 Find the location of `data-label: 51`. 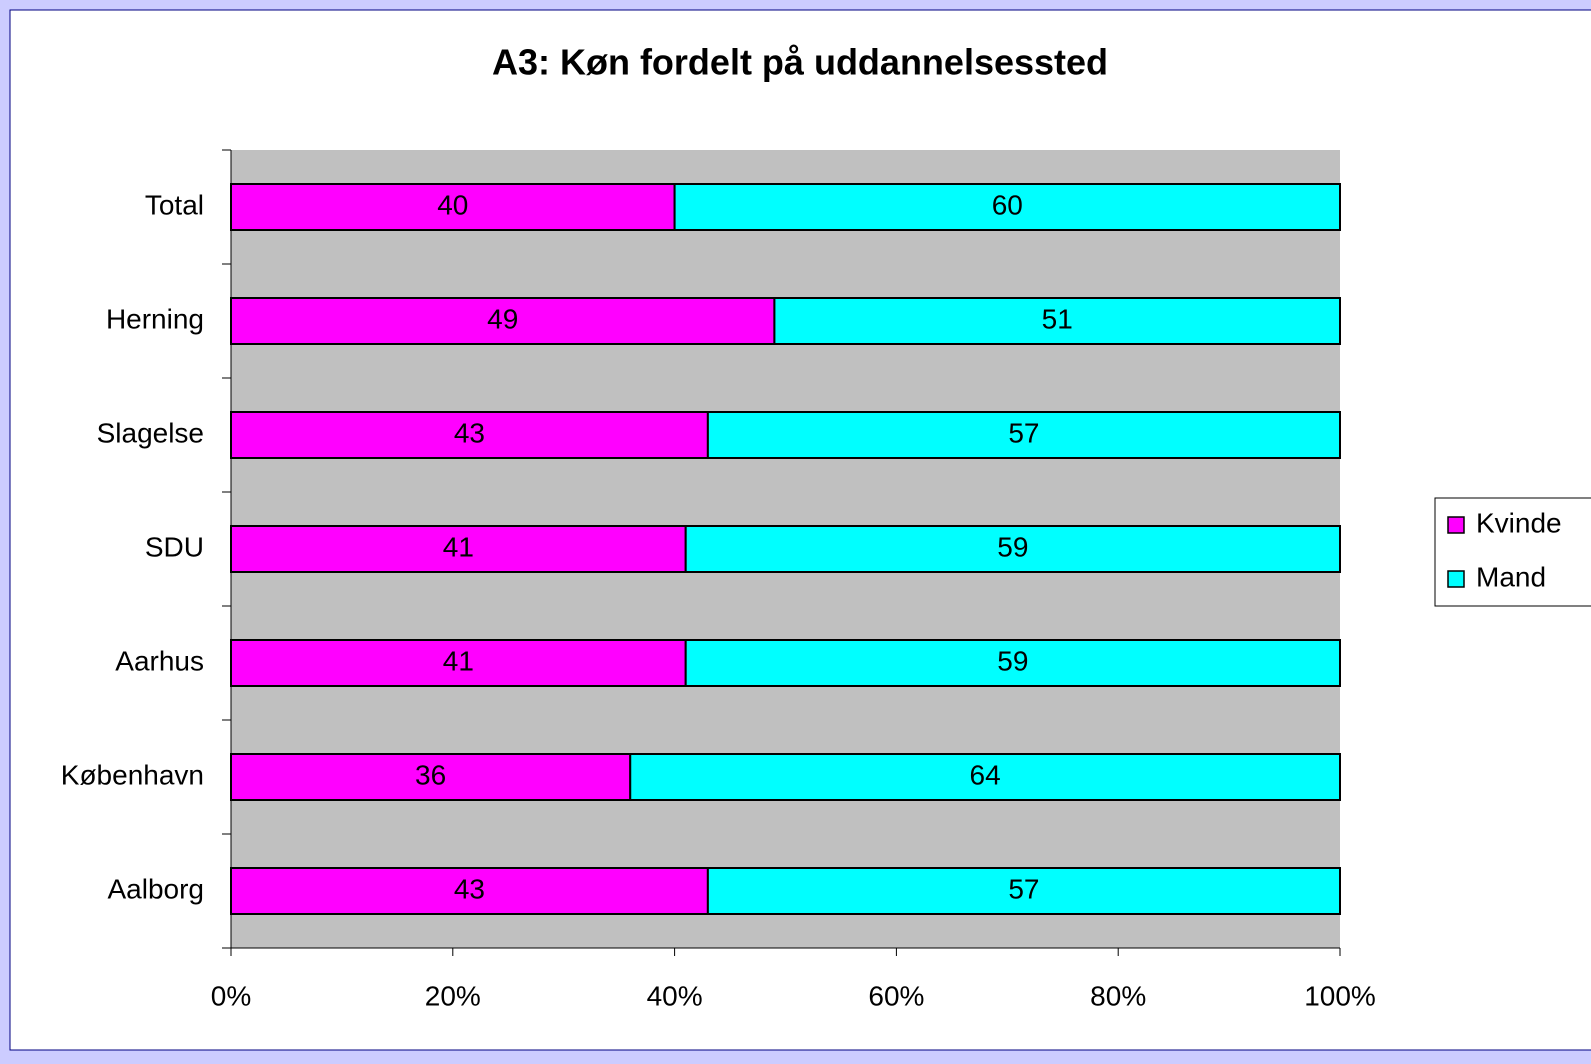

data-label: 51 is located at coordinates (1057, 318).